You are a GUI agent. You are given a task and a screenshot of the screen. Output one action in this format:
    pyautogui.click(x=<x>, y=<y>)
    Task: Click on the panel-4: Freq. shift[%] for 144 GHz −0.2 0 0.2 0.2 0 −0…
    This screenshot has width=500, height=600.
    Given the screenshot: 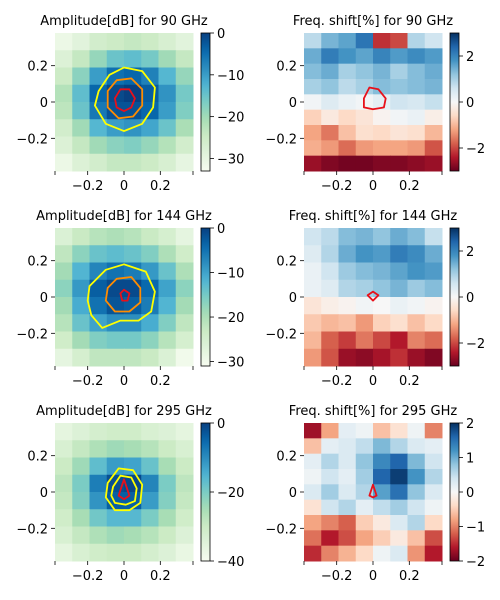 What is the action you would take?
    pyautogui.click(x=375, y=299)
    